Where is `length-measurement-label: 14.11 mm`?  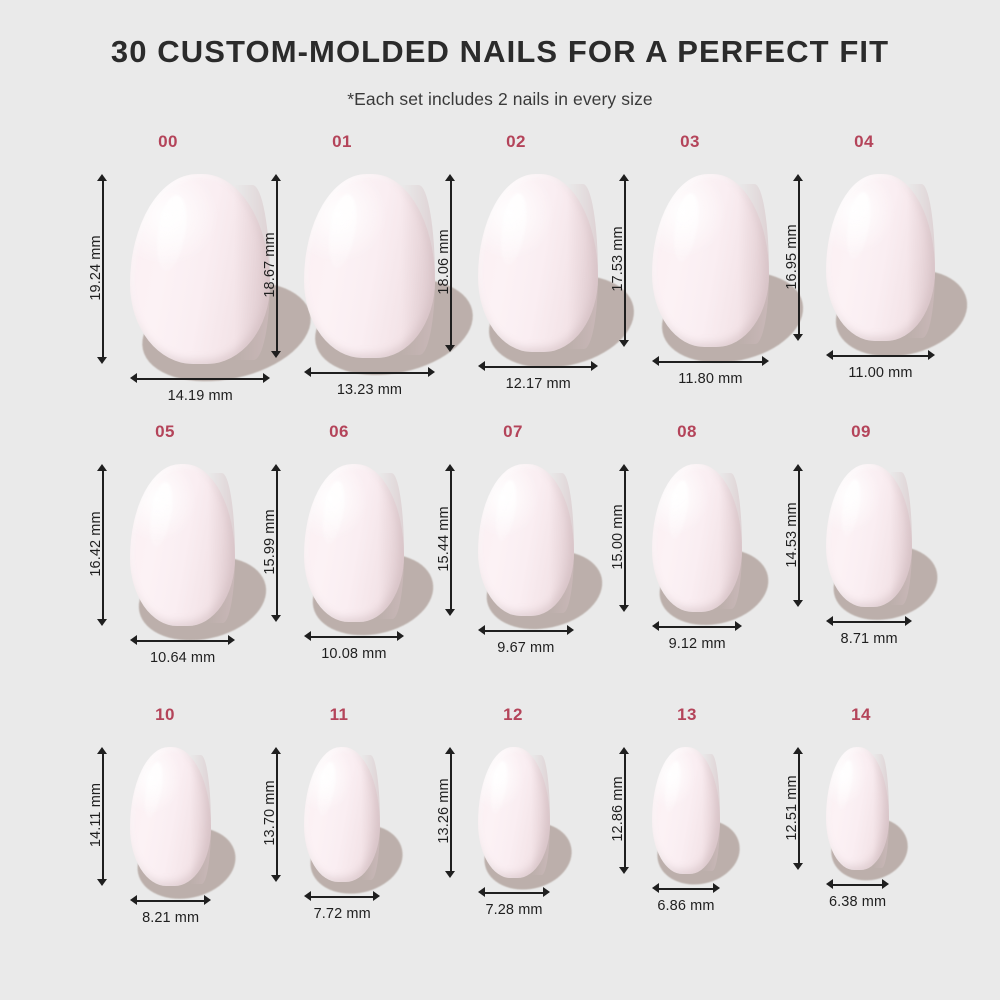
length-measurement-label: 14.11 mm is located at coordinates (96, 815).